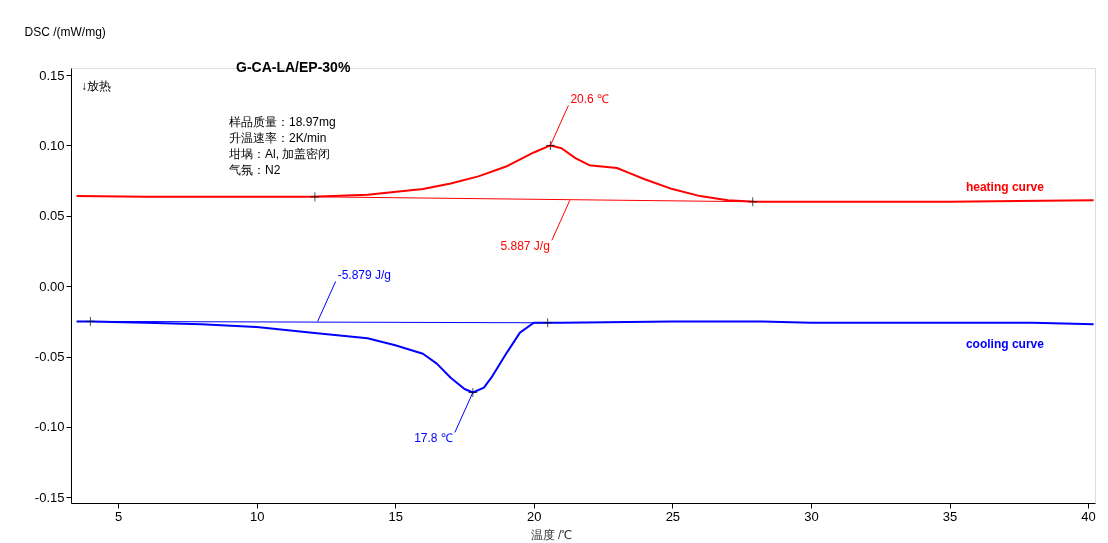 Image resolution: width=1108 pixels, height=543 pixels. I want to click on annotation: 坩埚：Al, 加盖密闭, so click(279, 154).